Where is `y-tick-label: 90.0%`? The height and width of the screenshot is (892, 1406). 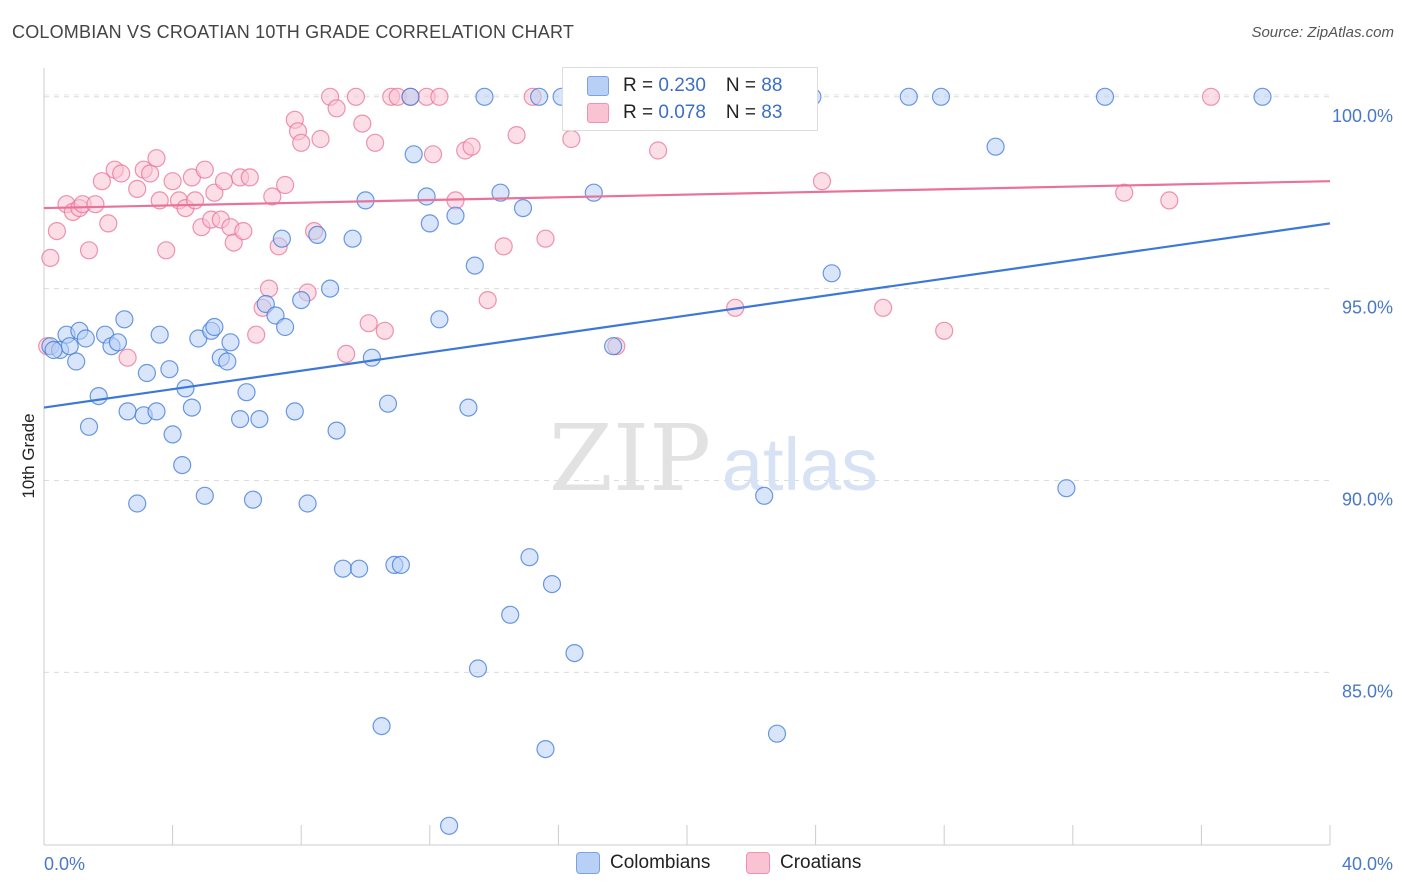
y-tick-label: 90.0% is located at coordinates (1367, 499).